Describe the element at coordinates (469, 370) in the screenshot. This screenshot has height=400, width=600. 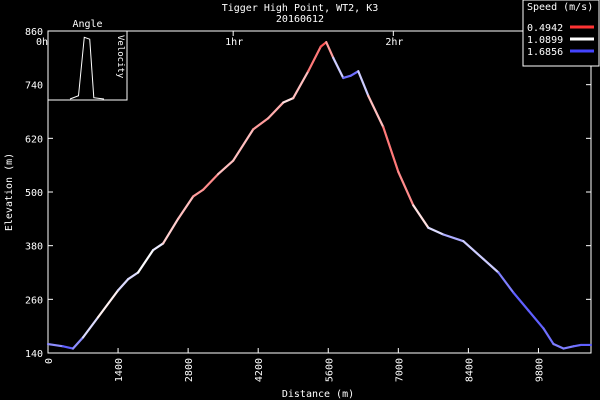
I see `x-tick-label: 8400` at that location.